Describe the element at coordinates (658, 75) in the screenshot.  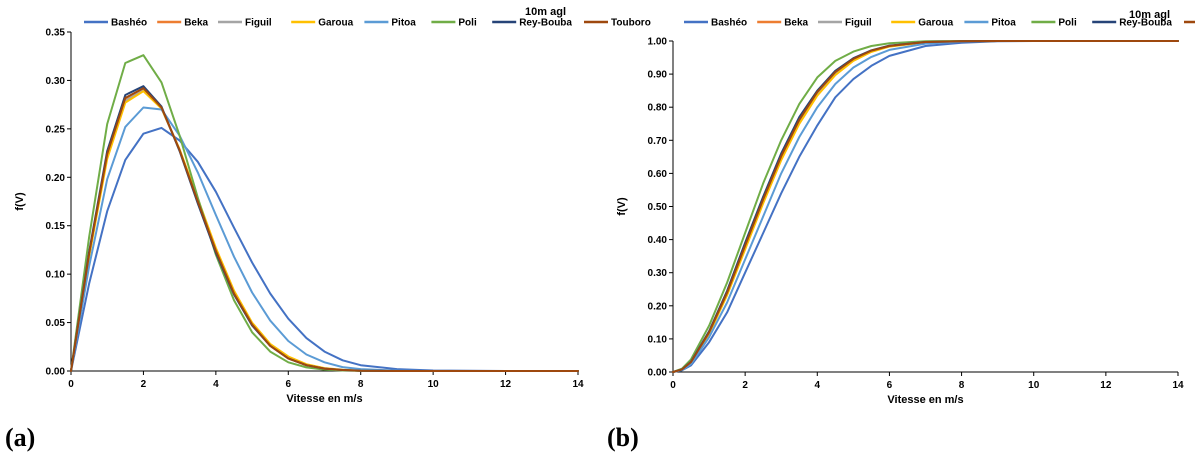
I see `y-tick-label: 0.90` at that location.